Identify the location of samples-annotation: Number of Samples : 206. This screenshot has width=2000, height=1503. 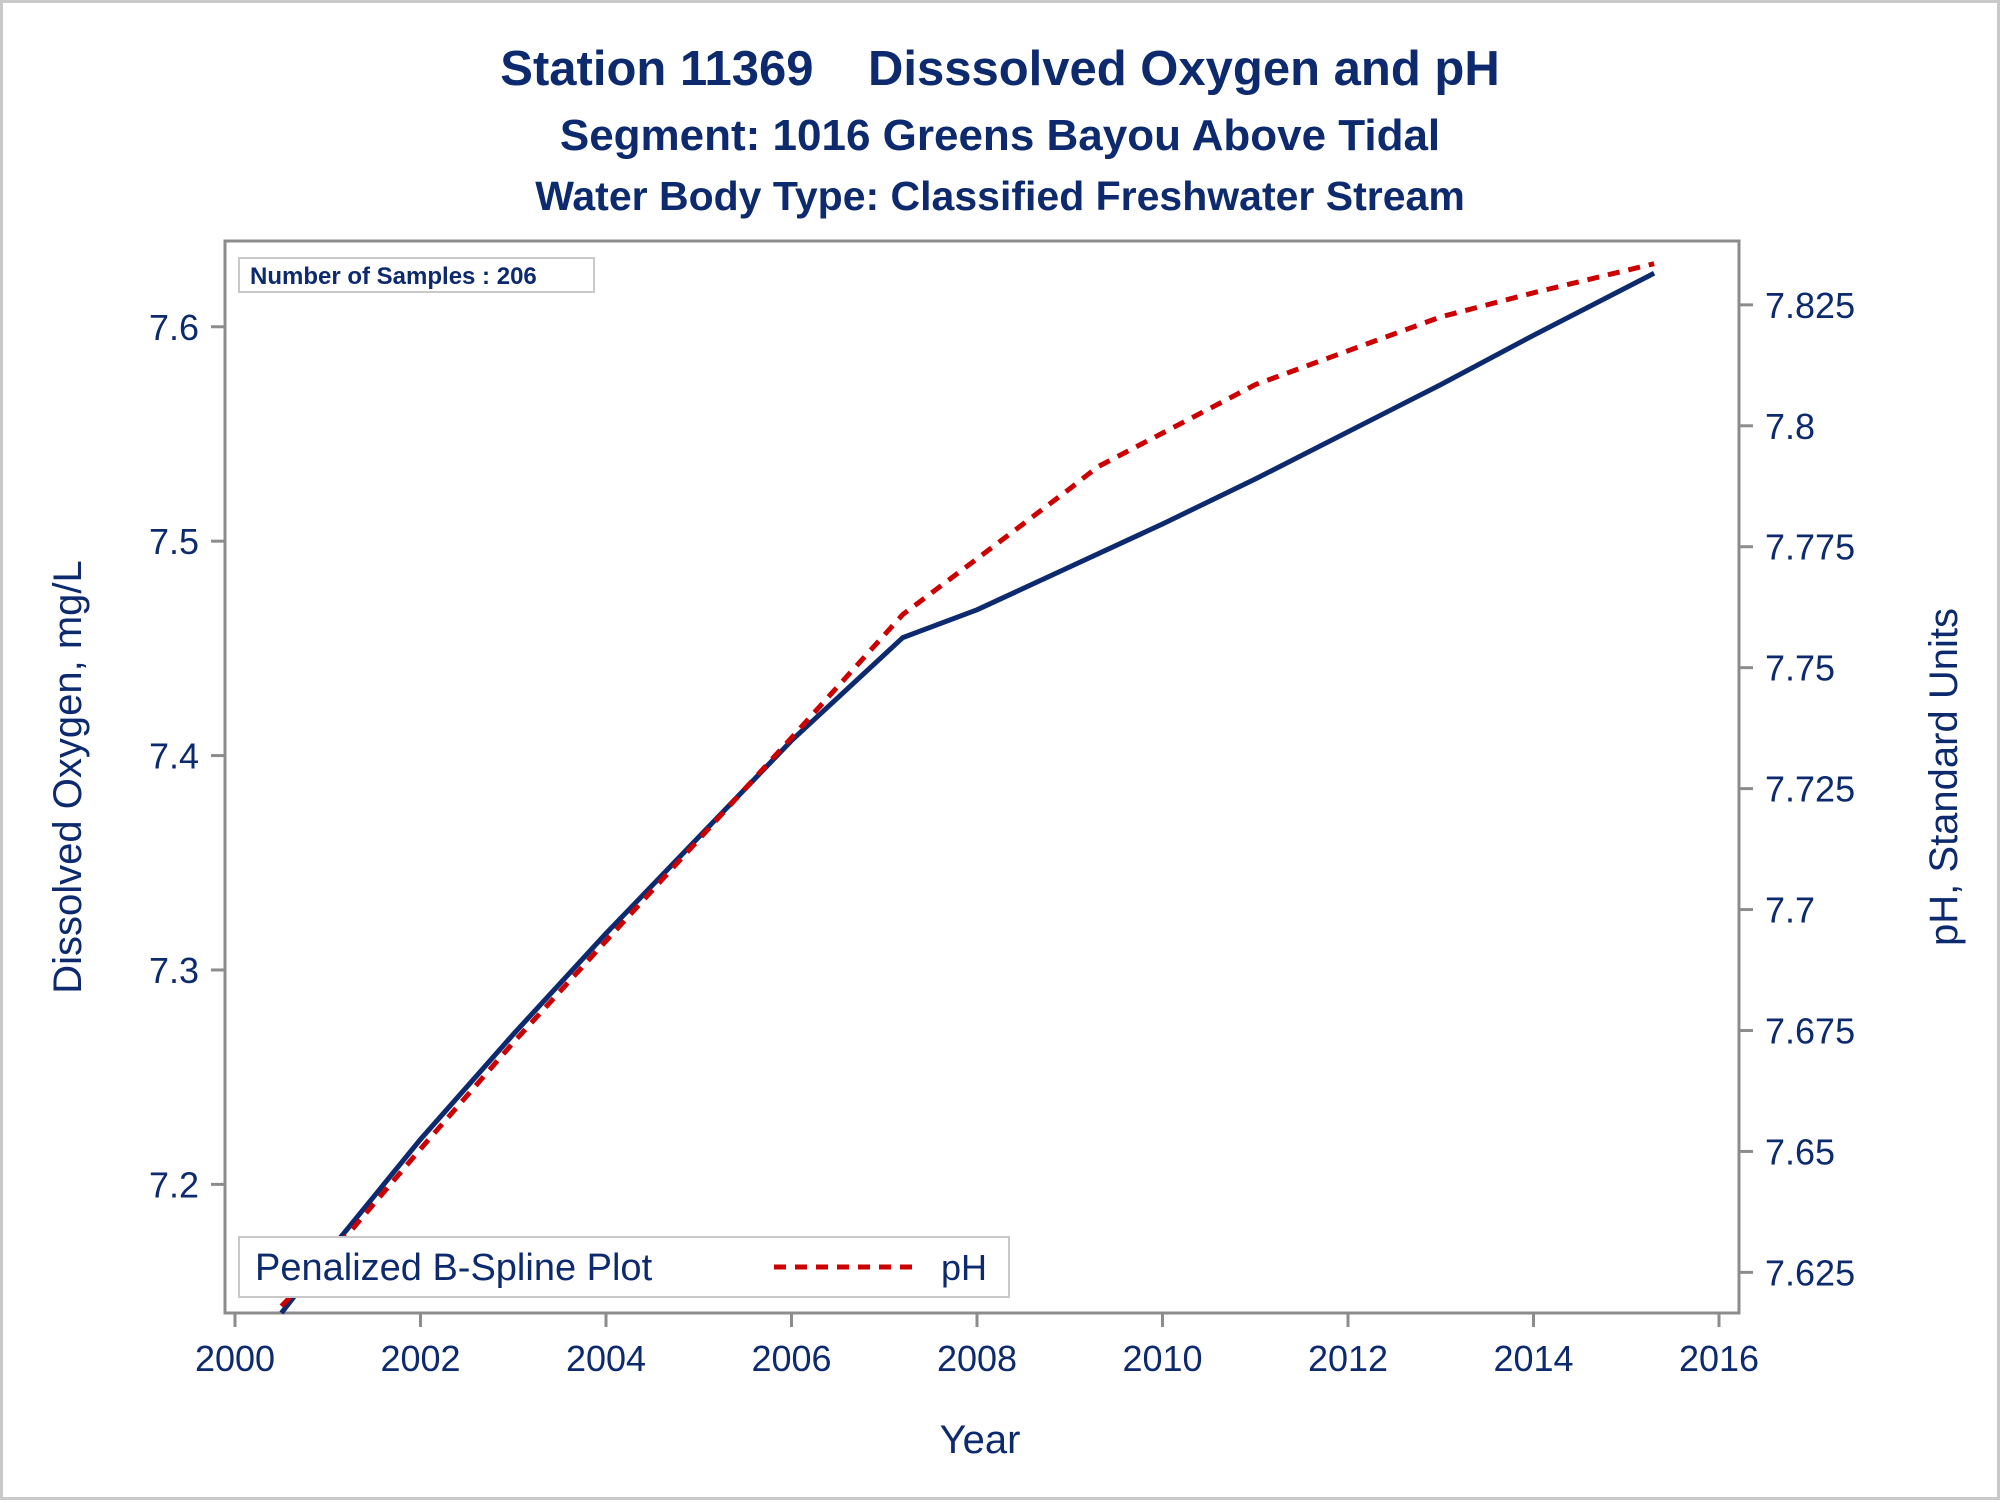
(416, 275).